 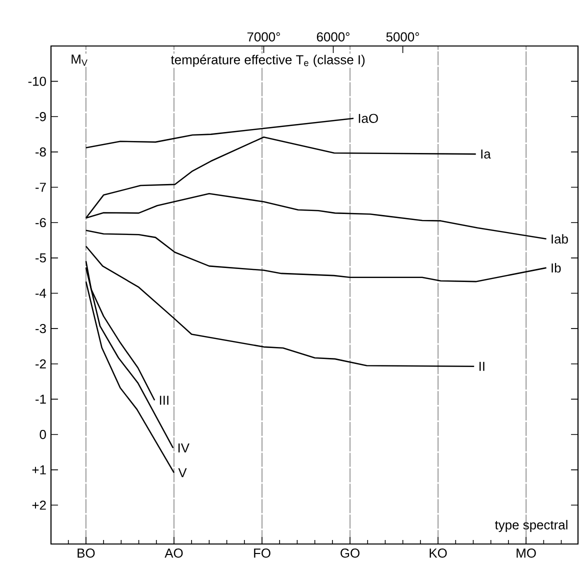 What do you see at coordinates (39, 505) in the screenshot?
I see `y-tick-label: +2` at bounding box center [39, 505].